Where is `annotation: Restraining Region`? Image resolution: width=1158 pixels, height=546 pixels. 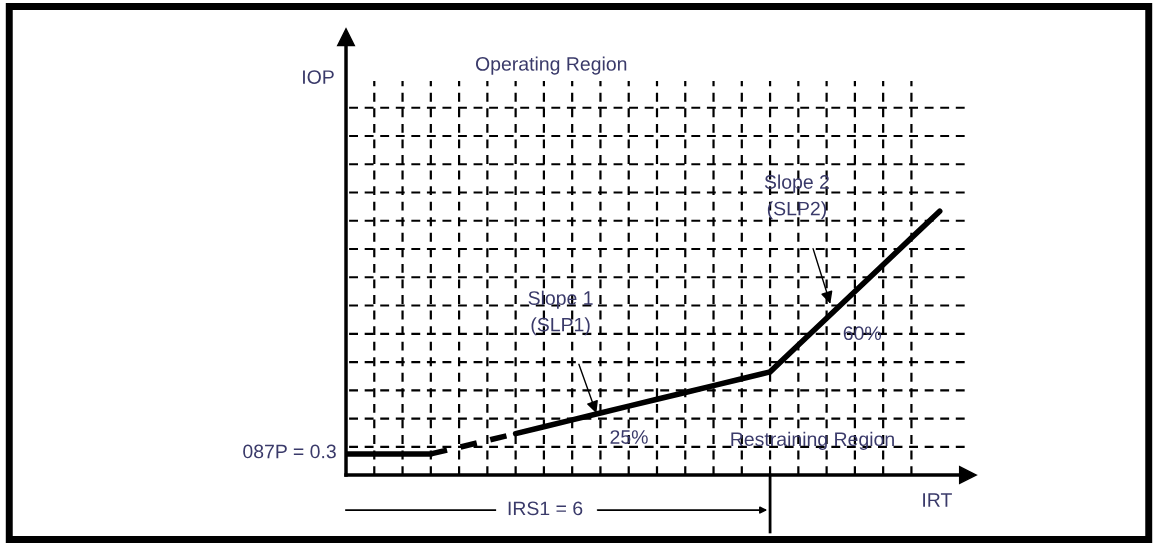
annotation: Restraining Region is located at coordinates (812, 440).